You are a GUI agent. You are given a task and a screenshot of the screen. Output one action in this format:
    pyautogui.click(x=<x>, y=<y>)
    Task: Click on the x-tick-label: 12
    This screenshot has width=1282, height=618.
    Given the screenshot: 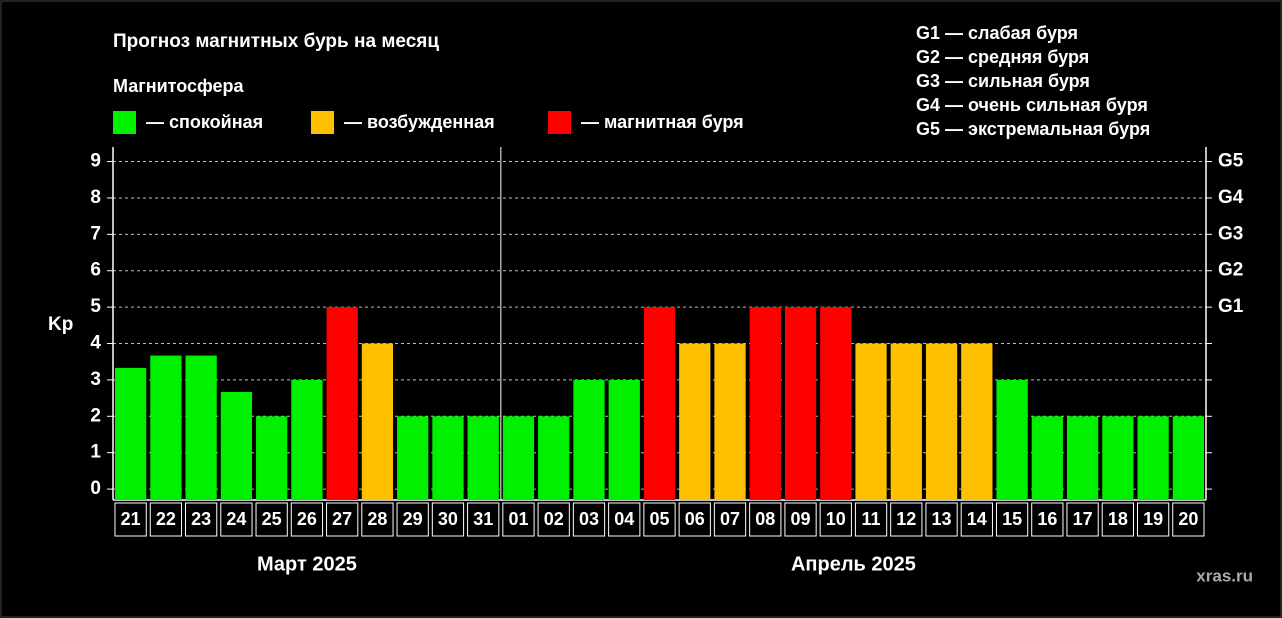 What is the action you would take?
    pyautogui.click(x=906, y=519)
    